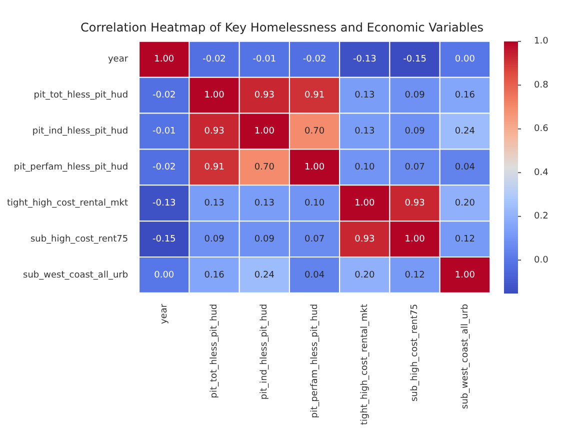 Image resolution: width=566 pixels, height=432 pixels. Describe the element at coordinates (541, 260) in the screenshot. I see `color-bar-label: 0.0` at that location.